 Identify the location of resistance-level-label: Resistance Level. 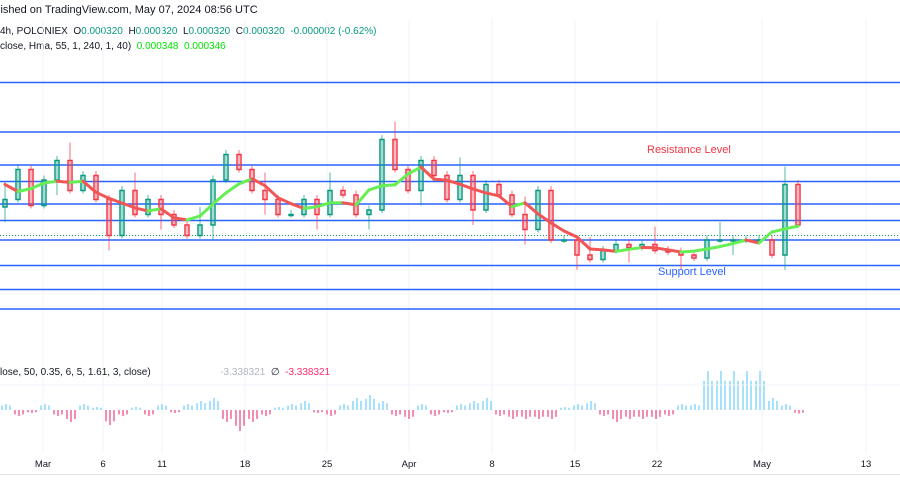
(689, 150).